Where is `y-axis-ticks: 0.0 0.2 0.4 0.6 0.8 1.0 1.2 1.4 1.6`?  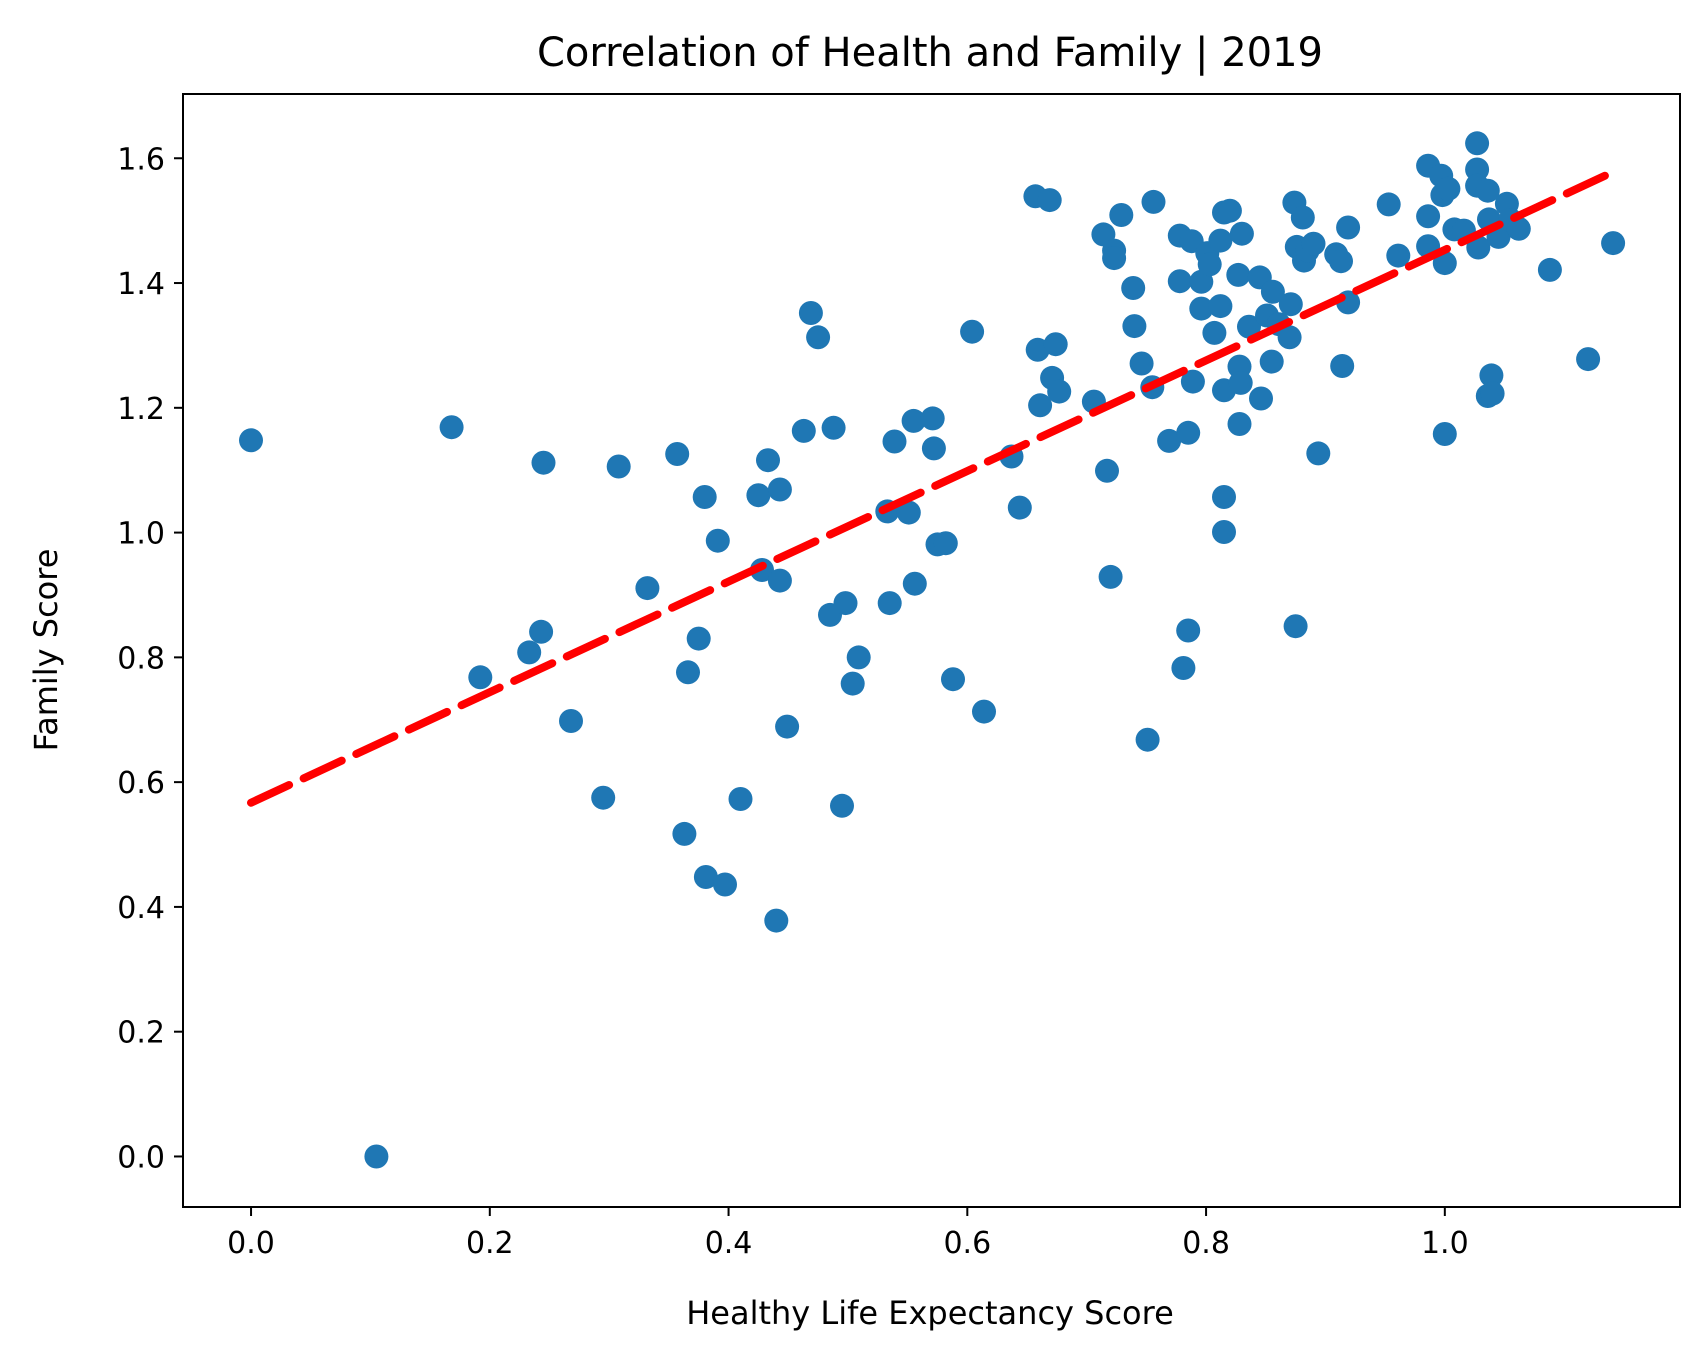
y-axis-ticks: 0.0 0.2 0.4 0.6 0.8 1.0 1.2 1.4 1.6 is located at coordinates (150, 658).